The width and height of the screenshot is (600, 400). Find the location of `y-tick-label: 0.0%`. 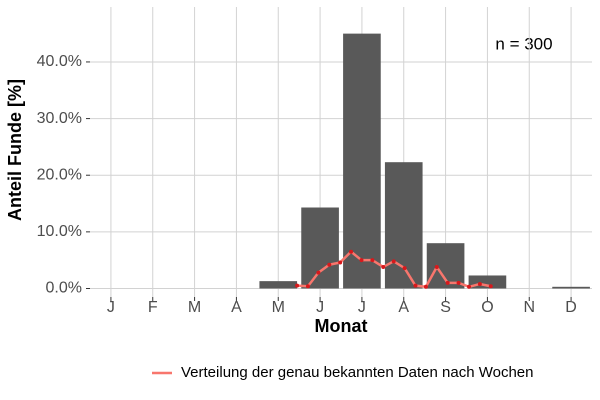

y-tick-label: 0.0% is located at coordinates (64, 288).